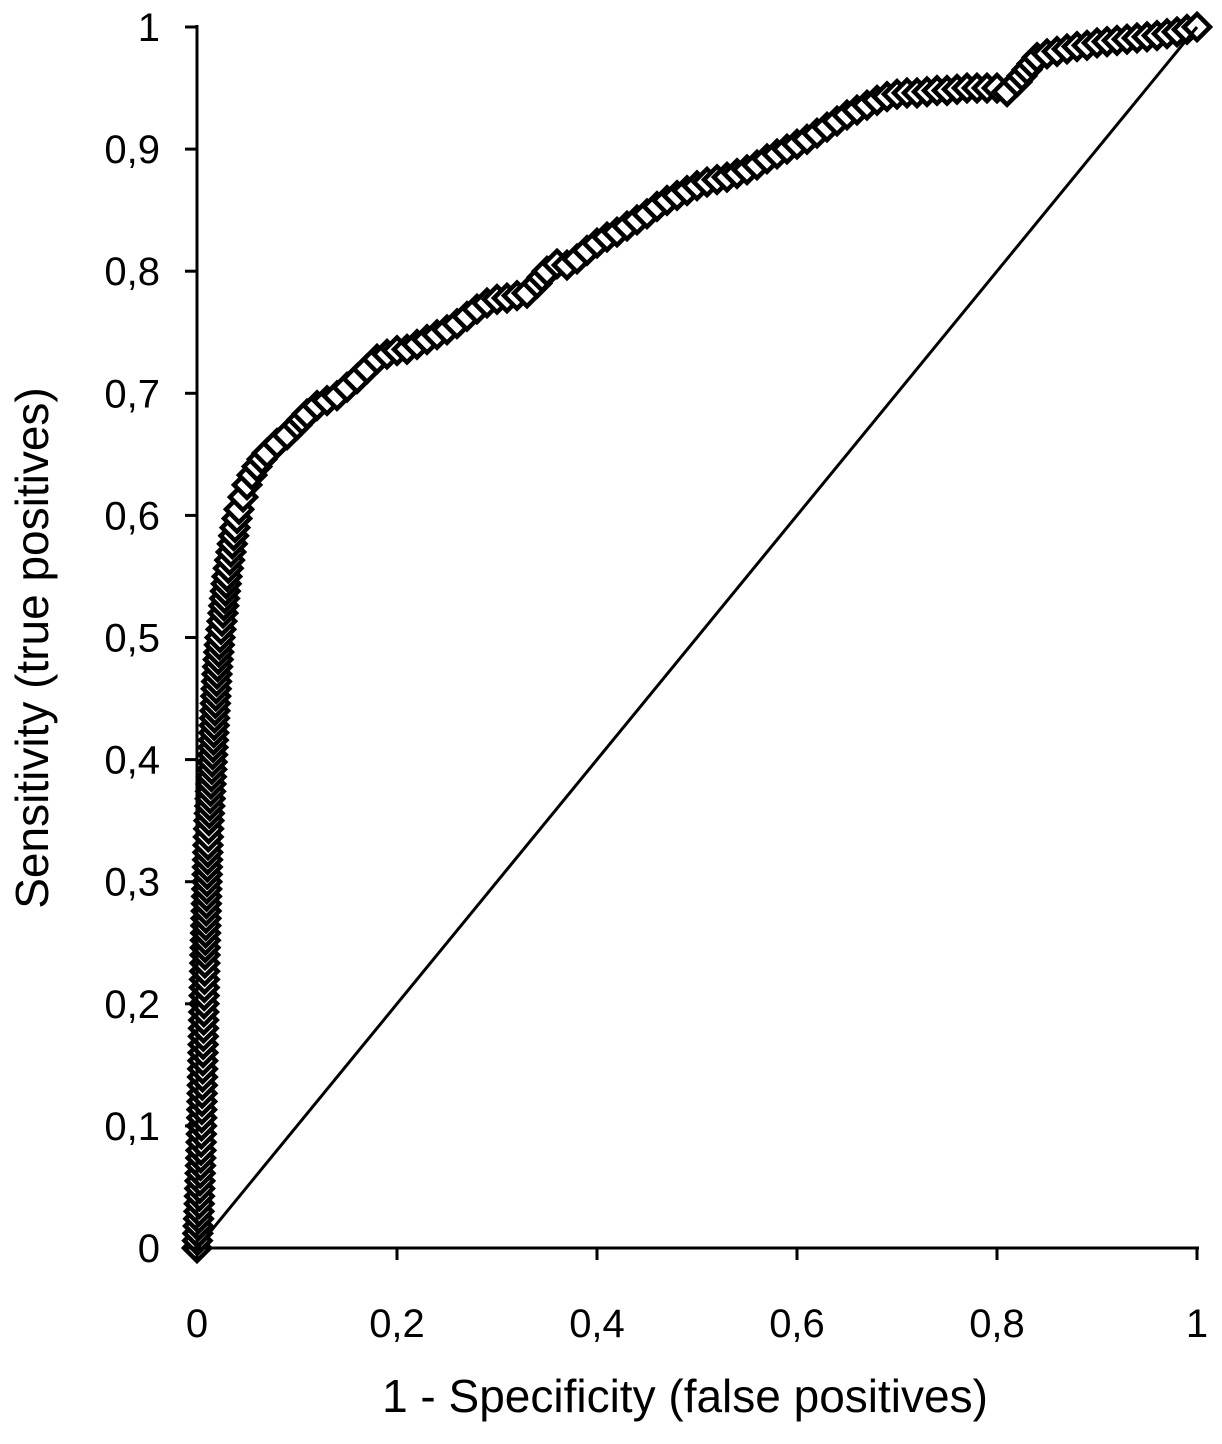  I want to click on x-tick-label: 0,2, so click(397, 1324).